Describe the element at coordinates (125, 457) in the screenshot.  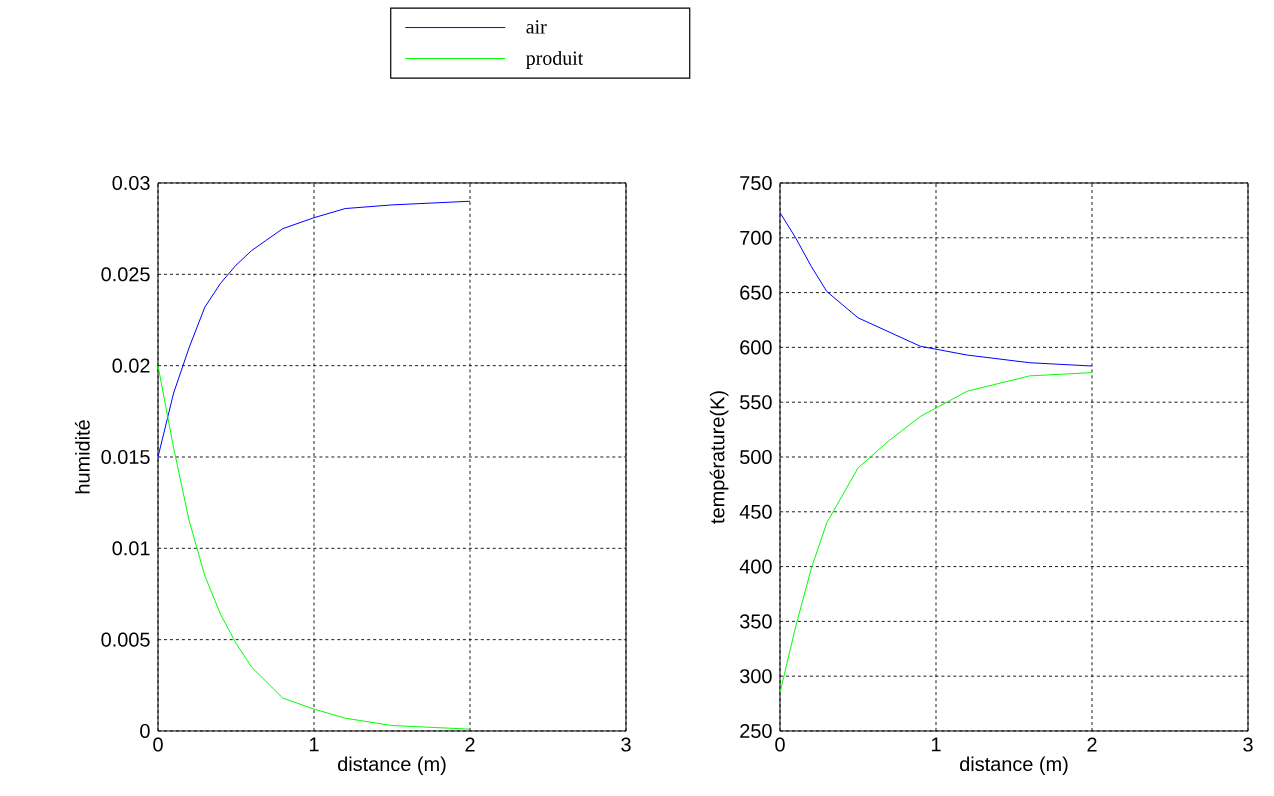
I see `y-tick-label: 0.015` at that location.